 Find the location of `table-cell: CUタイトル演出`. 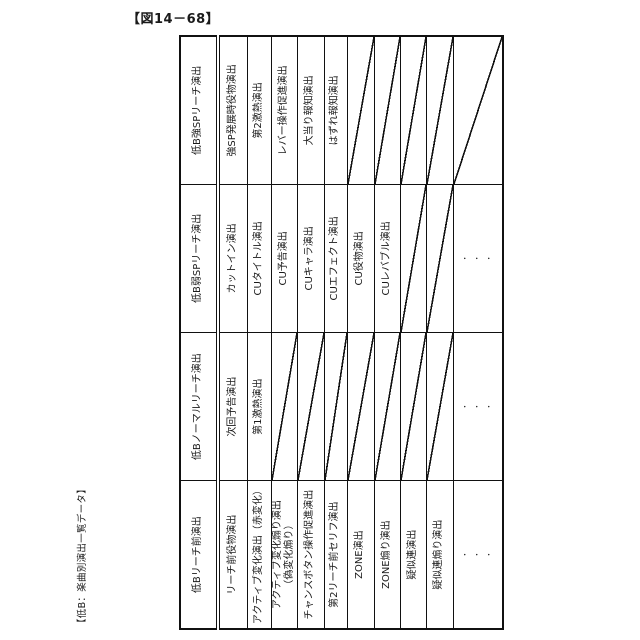

table-cell: CUタイトル演出 is located at coordinates (259, 258).